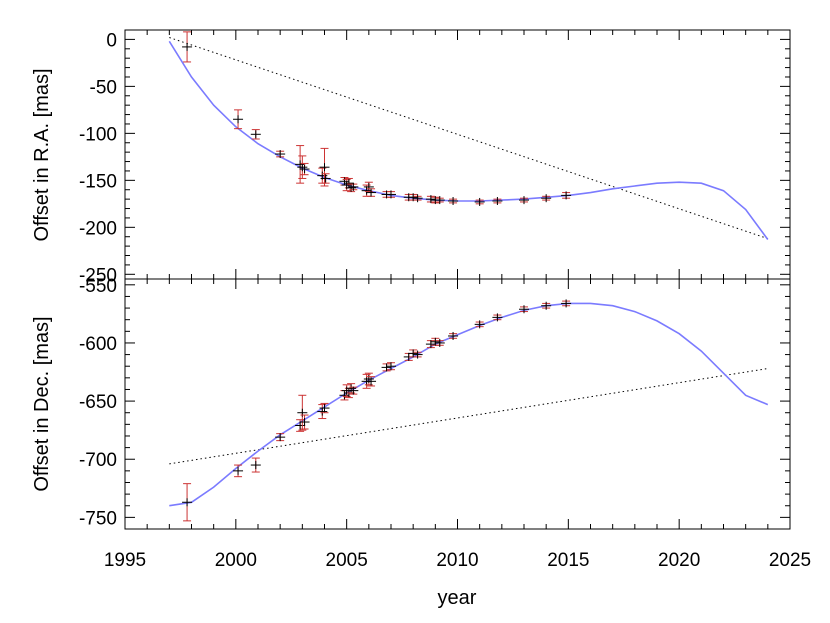 The image size is (830, 623). What do you see at coordinates (98, 181) in the screenshot?
I see `ra-y-tick-label: -150` at bounding box center [98, 181].